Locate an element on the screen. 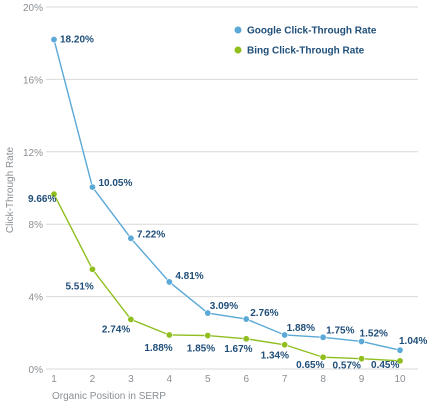 The image size is (430, 411). data-label-bing: 0.57% is located at coordinates (347, 366).